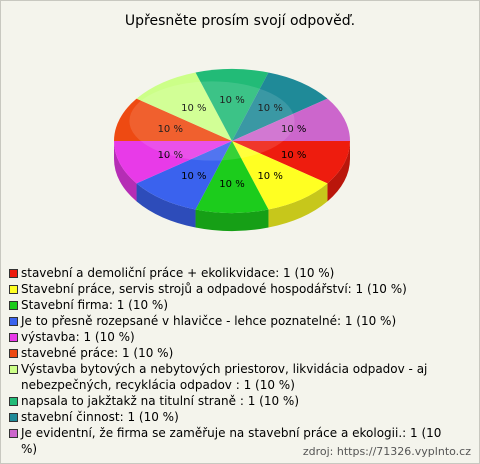  Describe the element at coordinates (240, 21) in the screenshot. I see `chart-title: Upřesněte prosím svojí odpověď.` at that location.